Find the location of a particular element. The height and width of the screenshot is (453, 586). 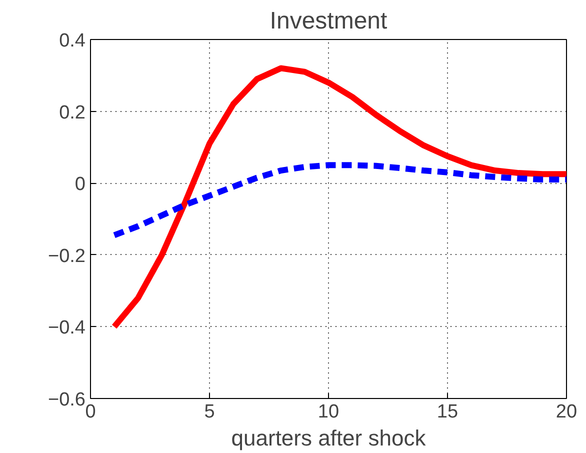

y-tick-label: 0 is located at coordinates (80, 185).